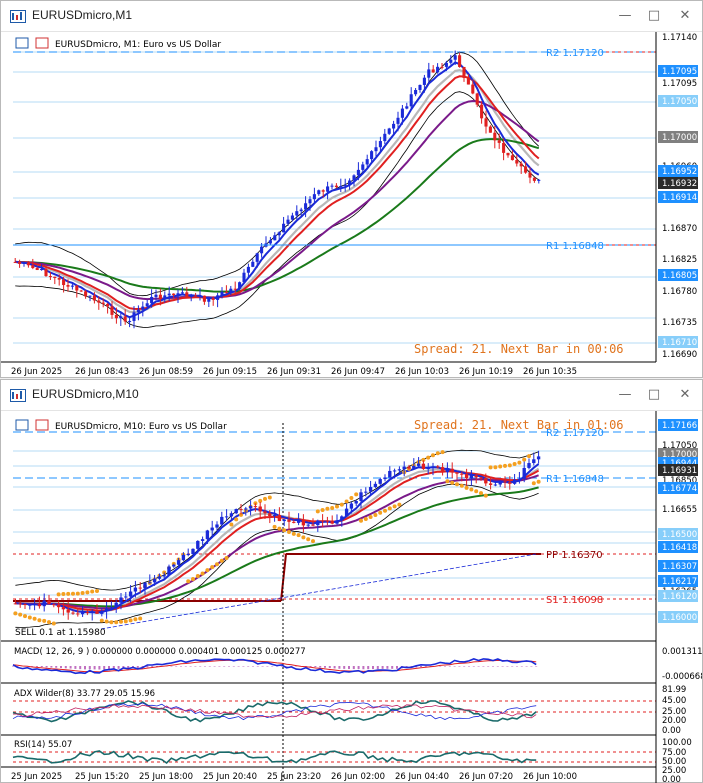 Image resolution: width=703 pixels, height=783 pixels. What do you see at coordinates (166, 372) in the screenshot?
I see `svg-text: 26 Jun 08:59` at bounding box center [166, 372].